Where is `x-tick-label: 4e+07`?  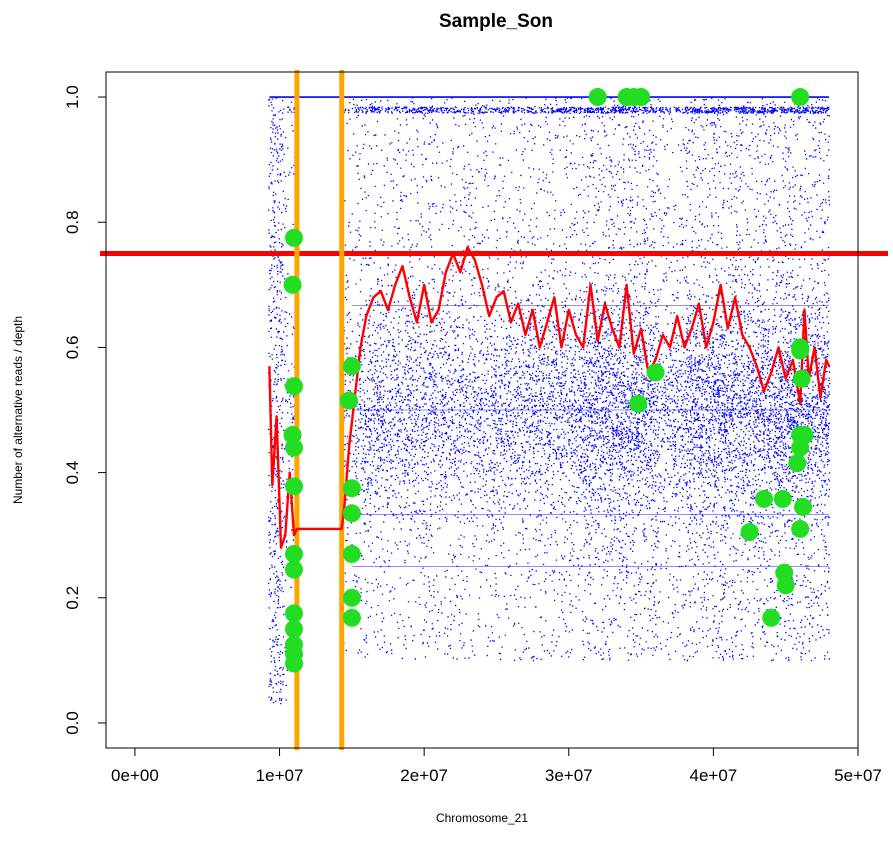
x-tick-label: 4e+07 is located at coordinates (714, 775).